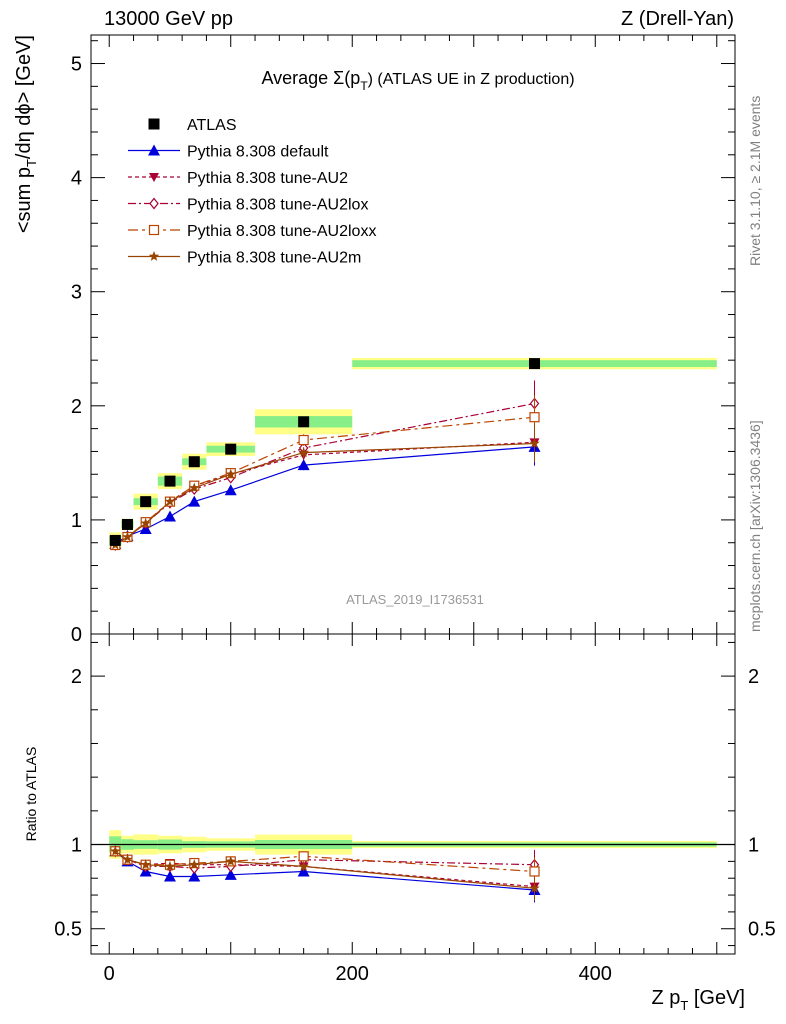 Image resolution: width=786 pixels, height=1024 pixels. What do you see at coordinates (154, 230) in the screenshot?
I see `legend-marker-au2loxx` at bounding box center [154, 230].